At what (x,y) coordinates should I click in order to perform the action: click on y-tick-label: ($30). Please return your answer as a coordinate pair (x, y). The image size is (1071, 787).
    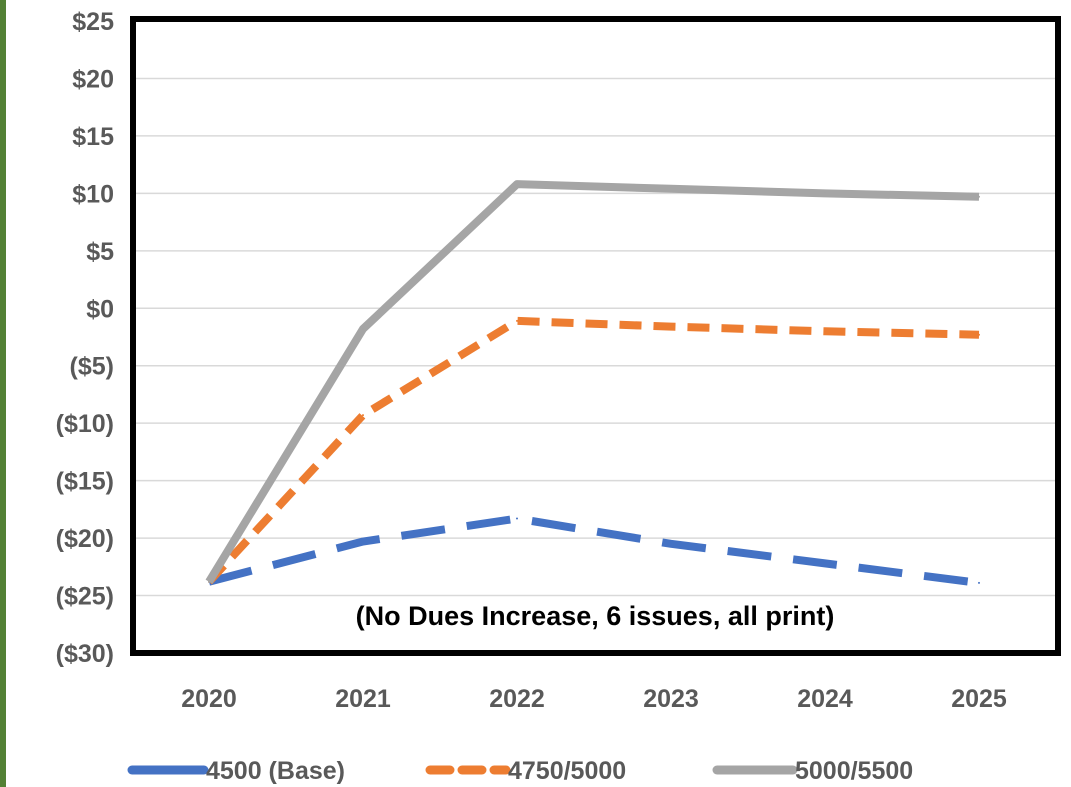
    Looking at the image, I should click on (85, 654).